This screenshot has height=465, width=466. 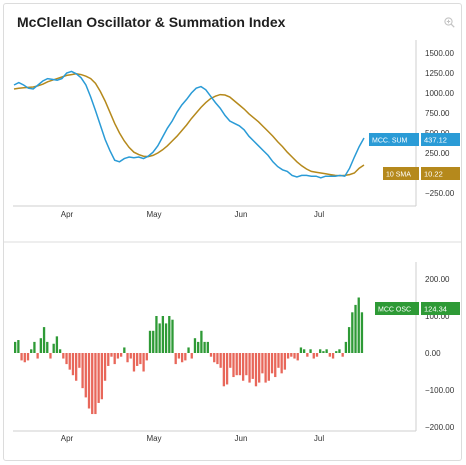 What do you see at coordinates (433, 174) in the screenshot?
I see `legend-value: 10.22` at bounding box center [433, 174].